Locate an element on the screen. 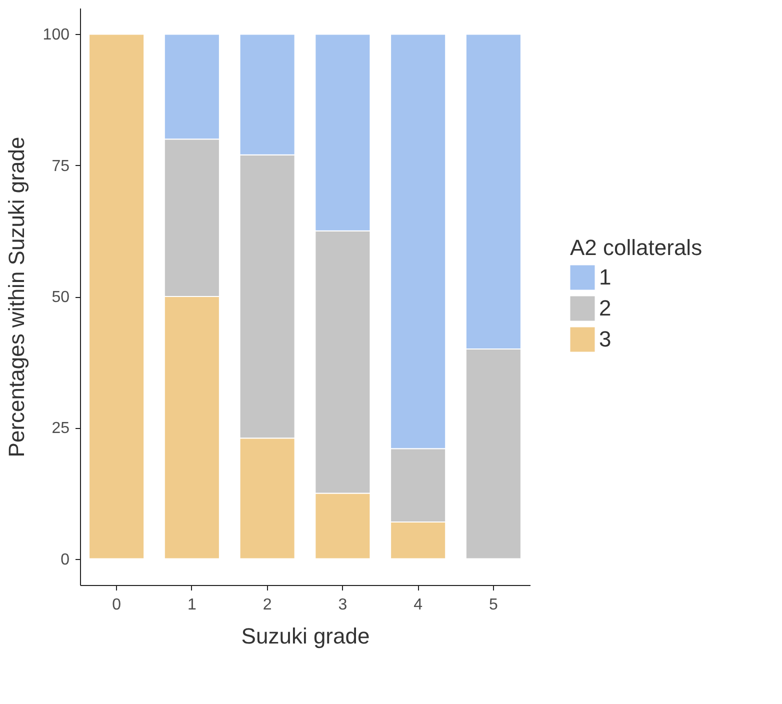  y-tick-label: 100 is located at coordinates (56, 35).